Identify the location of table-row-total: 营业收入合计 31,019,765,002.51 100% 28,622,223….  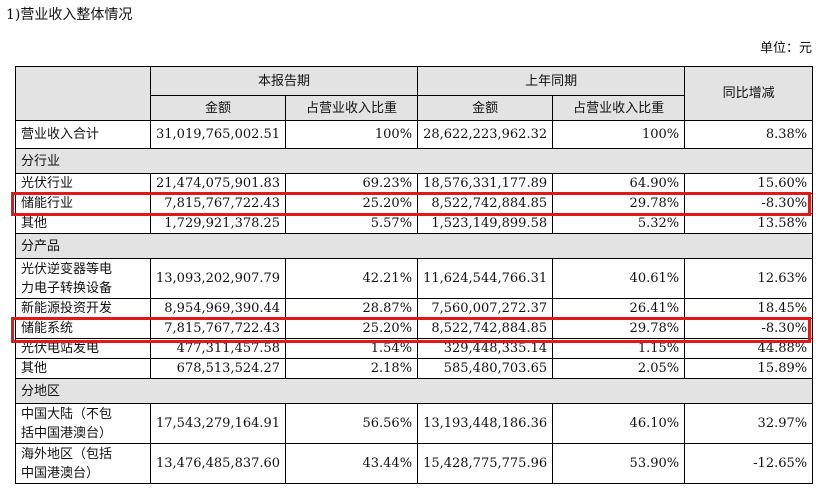
(414, 134).